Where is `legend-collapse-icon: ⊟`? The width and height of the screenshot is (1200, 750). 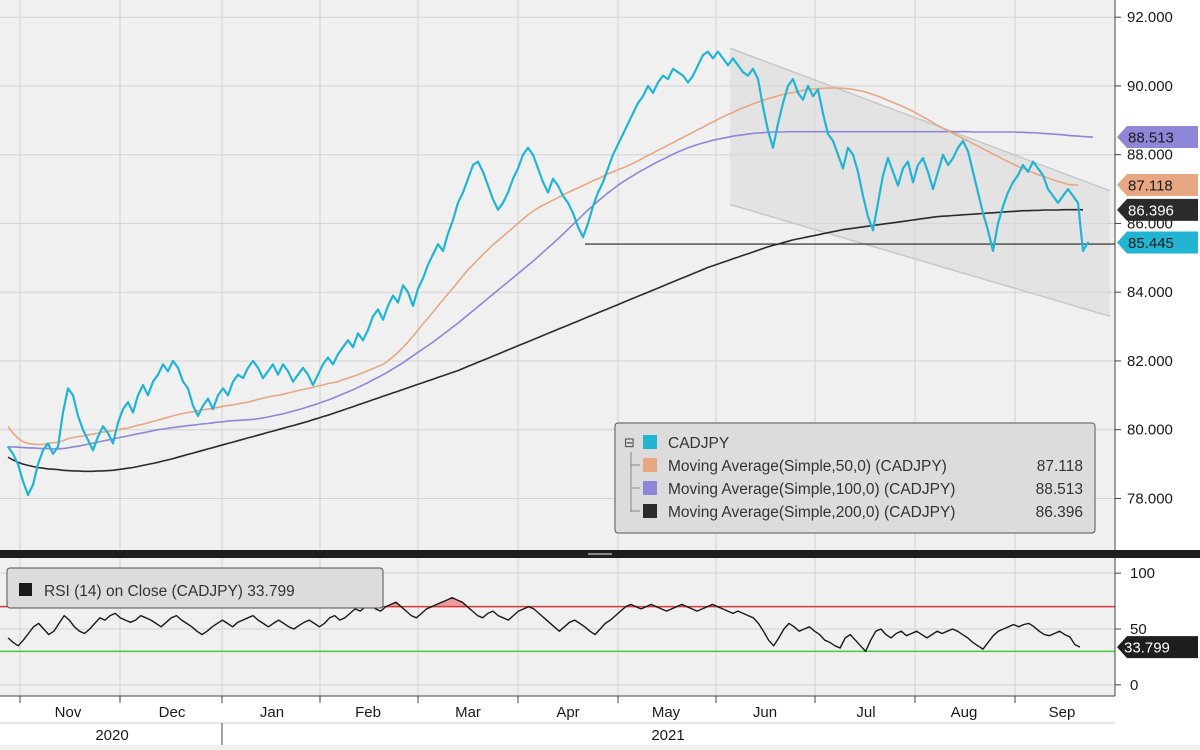
legend-collapse-icon: ⊟ is located at coordinates (629, 442).